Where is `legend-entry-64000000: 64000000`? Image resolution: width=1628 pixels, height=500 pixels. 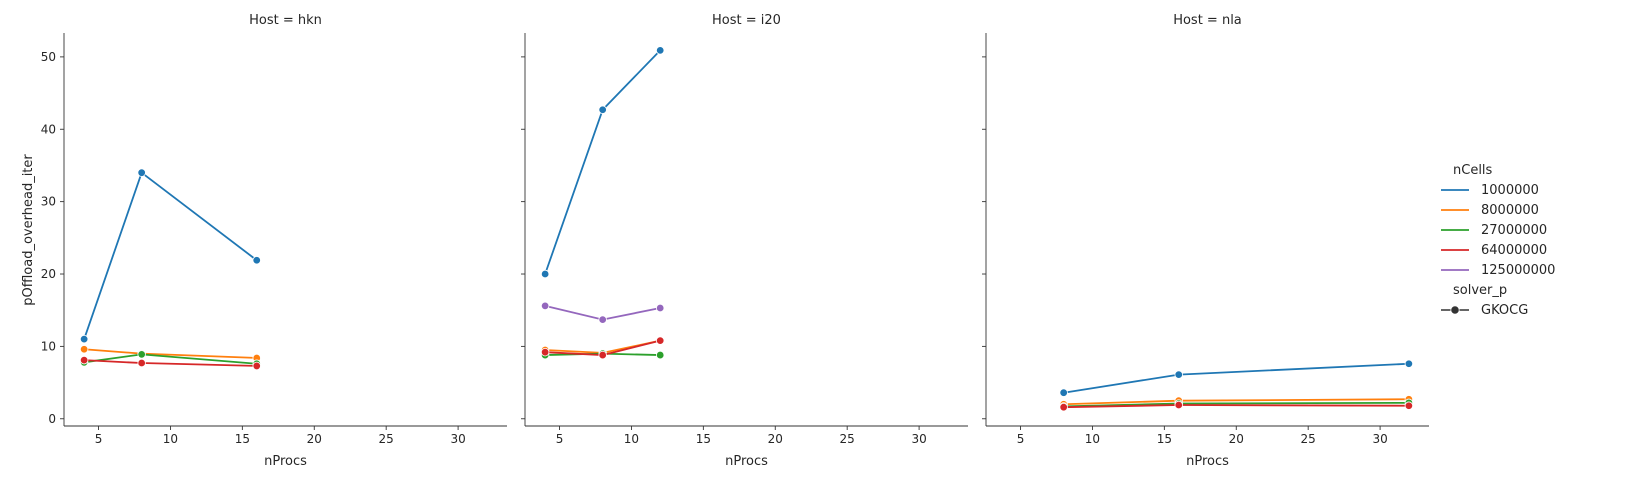 legend-entry-64000000: 64000000 is located at coordinates (1494, 250).